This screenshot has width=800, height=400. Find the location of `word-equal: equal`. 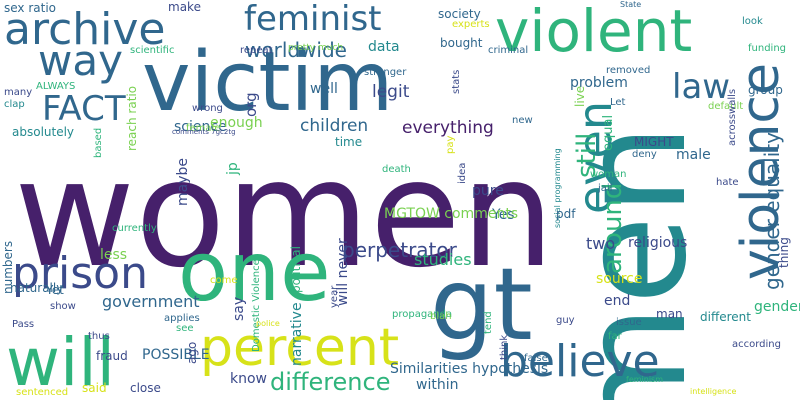

word-equal: equal is located at coordinates (608, 132).